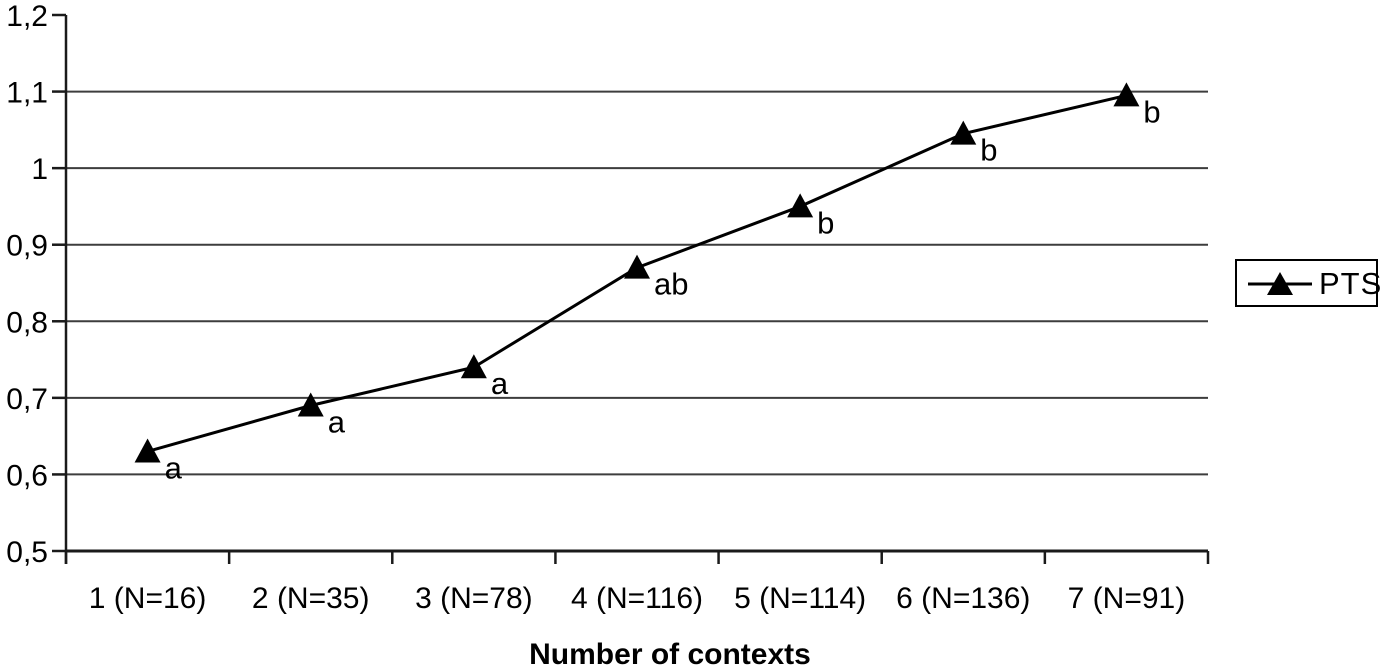 This screenshot has height=670, width=1382. What do you see at coordinates (27, 16) in the screenshot?
I see `y-tick-label: 1,2` at bounding box center [27, 16].